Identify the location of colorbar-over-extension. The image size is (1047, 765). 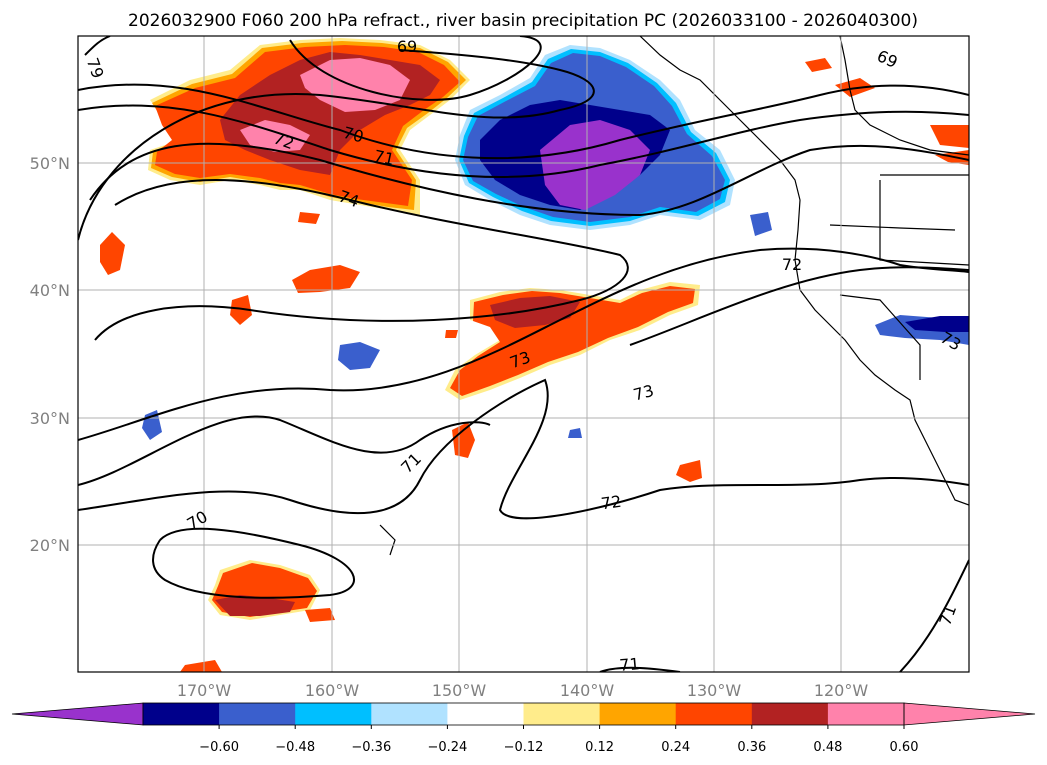
(969, 714).